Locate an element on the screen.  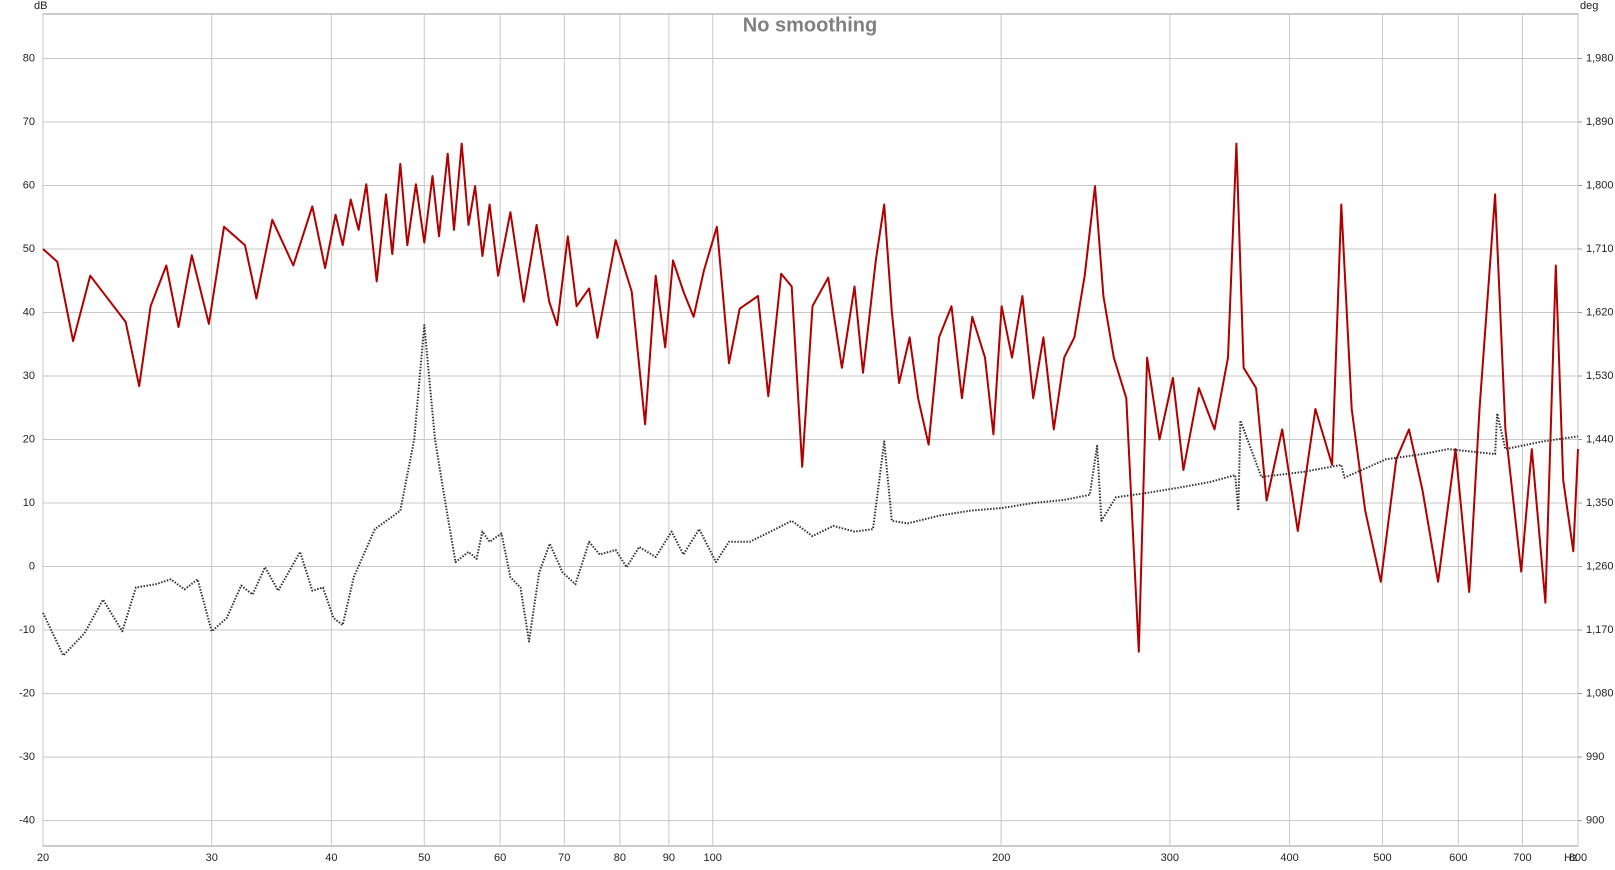
y-tick-label: -20 is located at coordinates (27, 693).